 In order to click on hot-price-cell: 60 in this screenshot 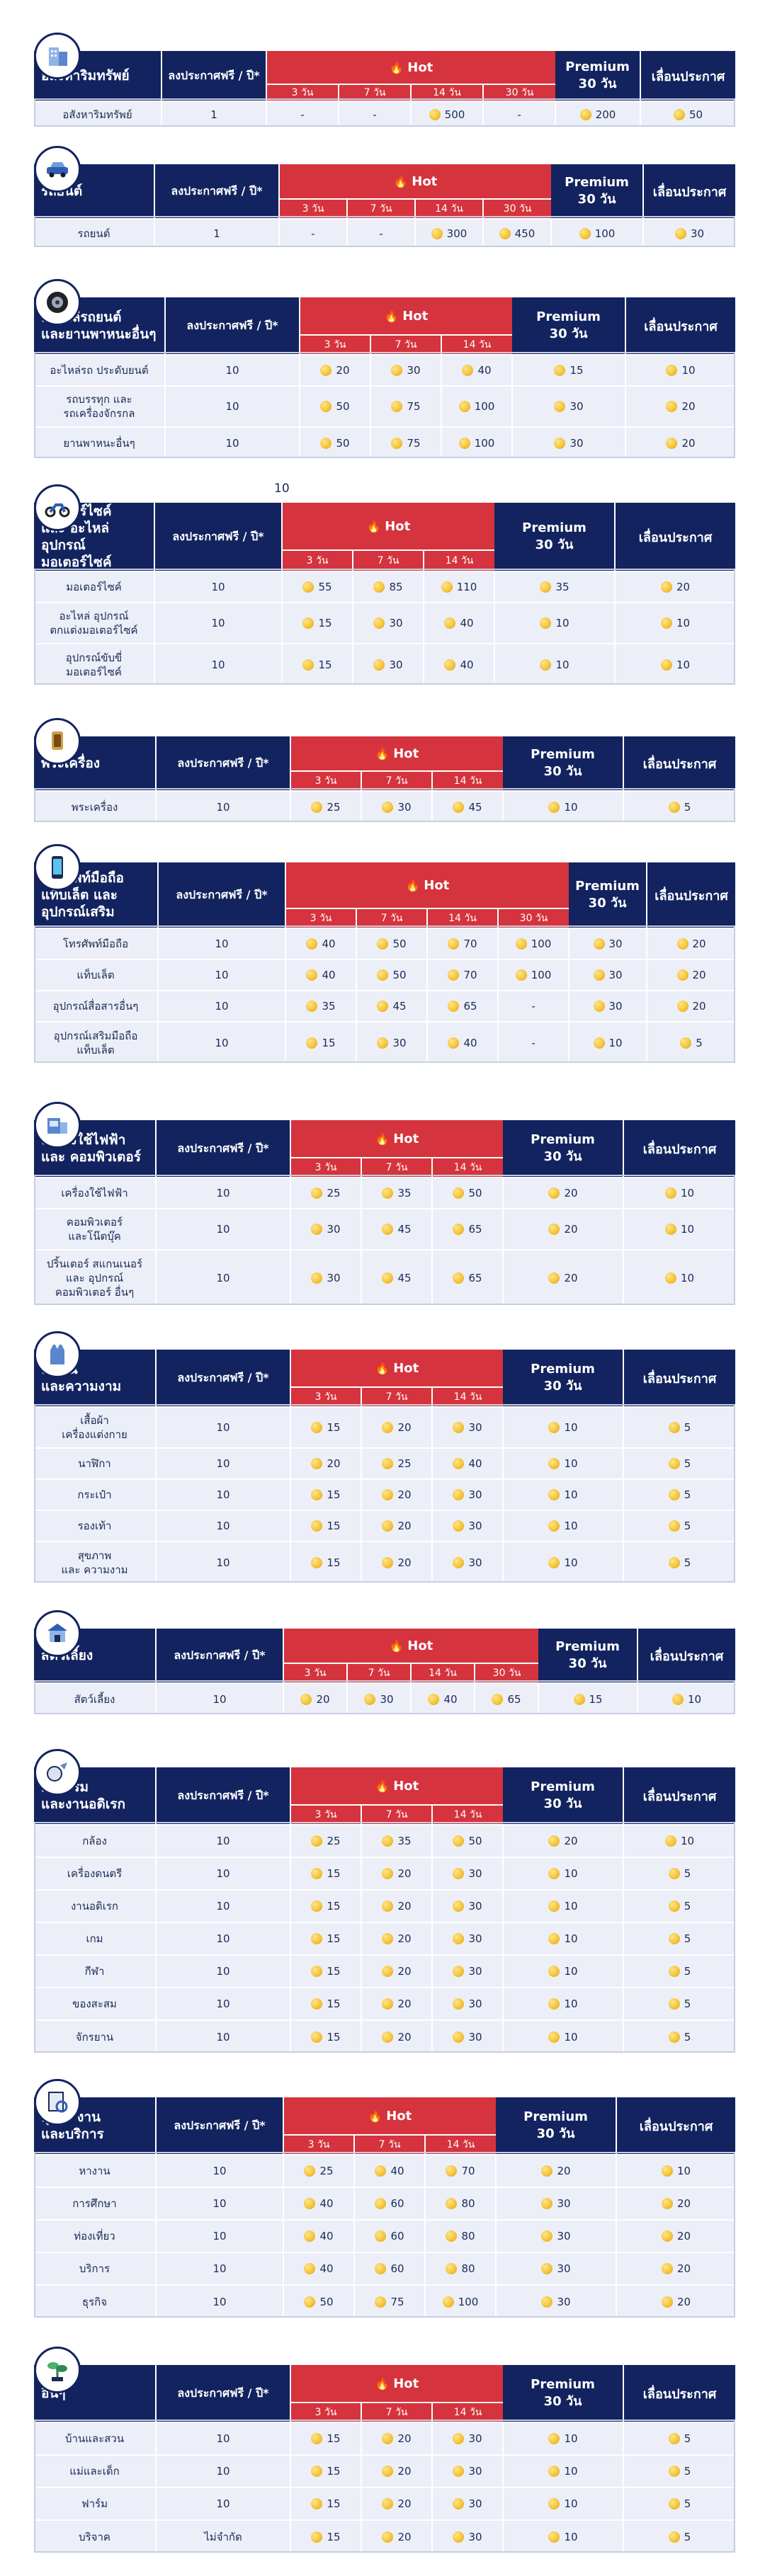, I will do `click(390, 2204)`.